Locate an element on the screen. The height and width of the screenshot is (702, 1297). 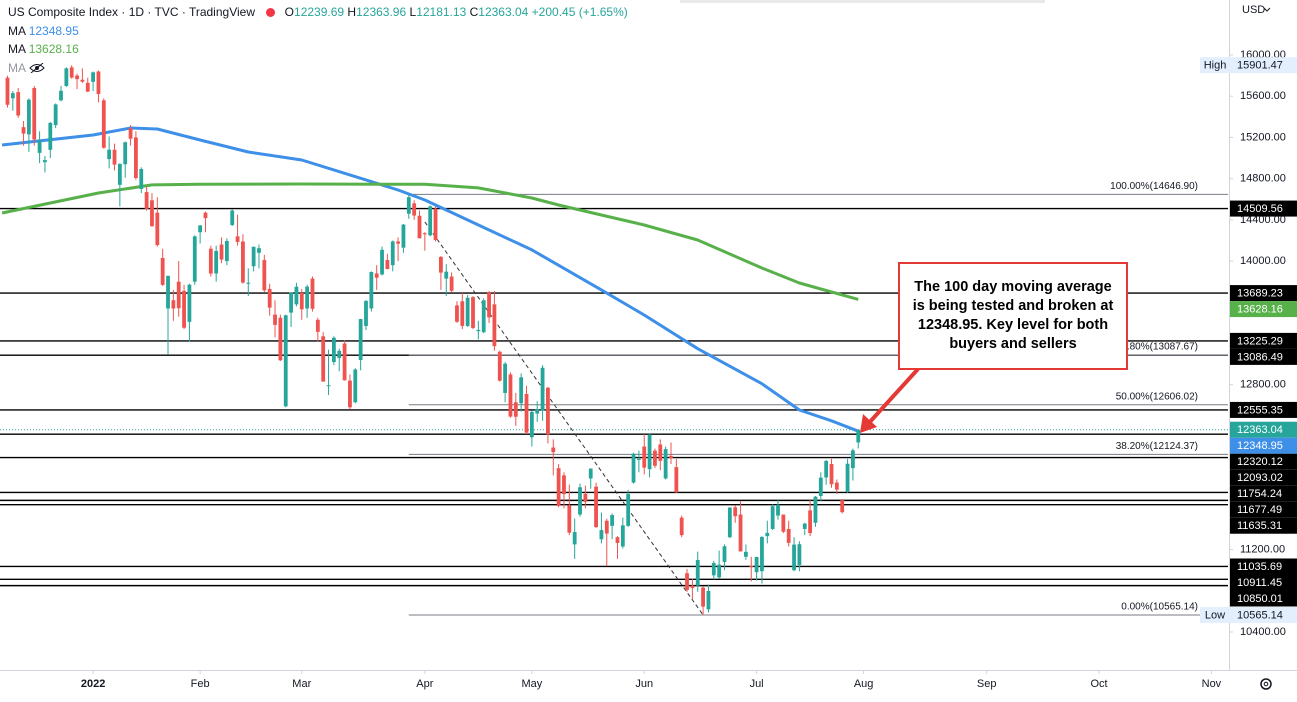
ohlc-letter: H is located at coordinates (352, 12).